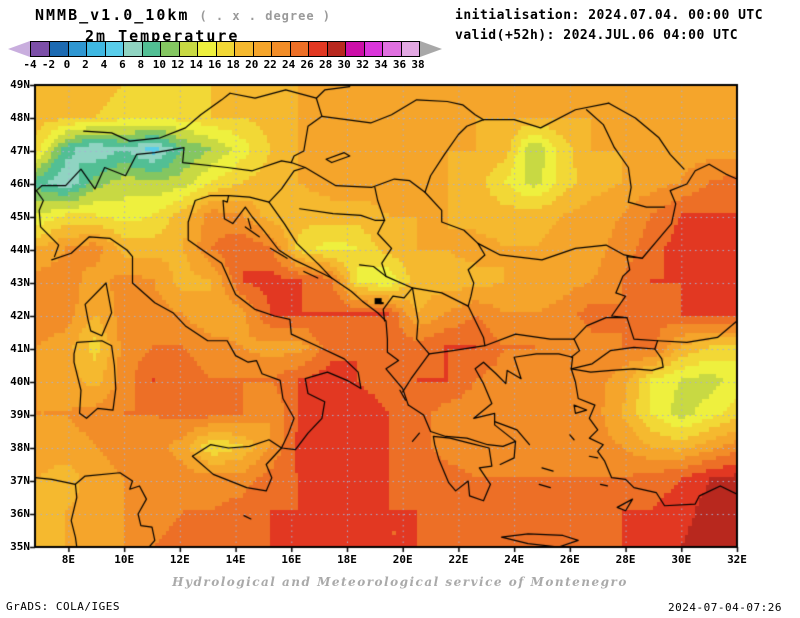 The height and width of the screenshot is (618, 800). Describe the element at coordinates (20, 249) in the screenshot. I see `lat-tick-label: 44N` at that location.